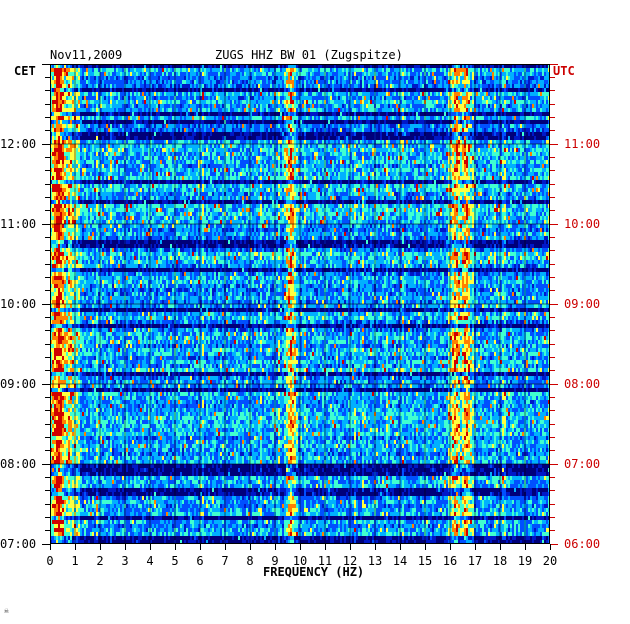 The image size is (630, 624). What do you see at coordinates (582, 384) in the screenshot?
I see `y-tick-label-utc: 08:00` at bounding box center [582, 384].